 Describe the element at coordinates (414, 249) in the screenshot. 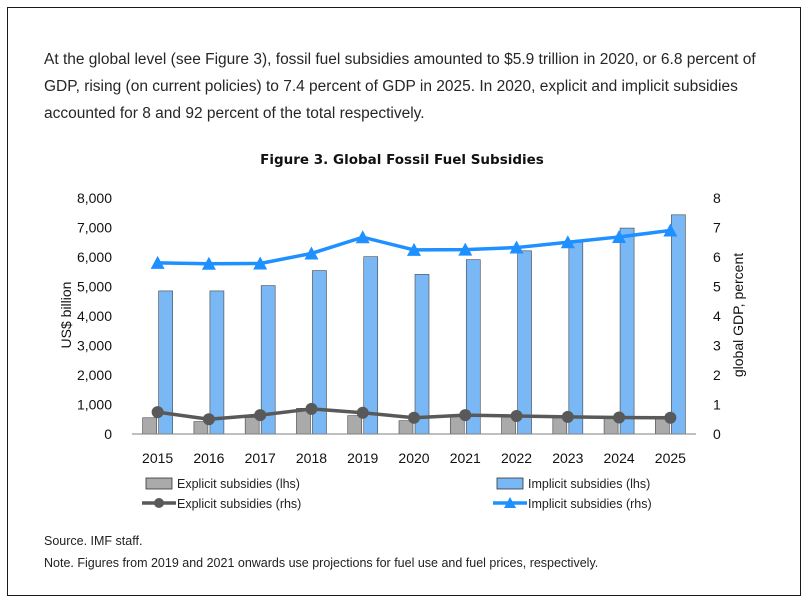

I see `point-implicit-2020` at that location.